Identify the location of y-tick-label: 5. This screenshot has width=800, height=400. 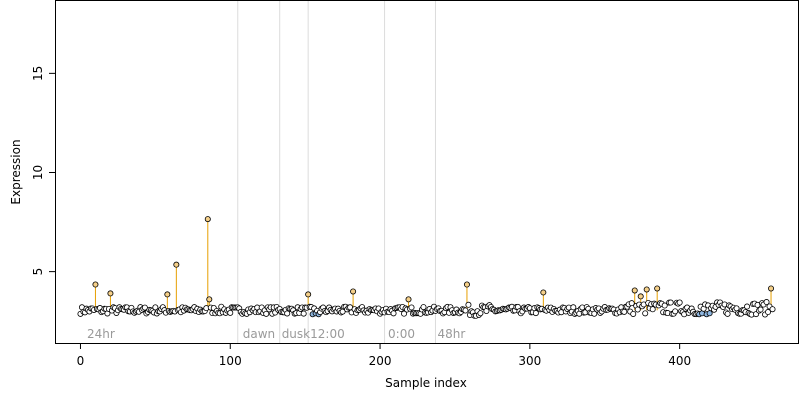
(38, 272).